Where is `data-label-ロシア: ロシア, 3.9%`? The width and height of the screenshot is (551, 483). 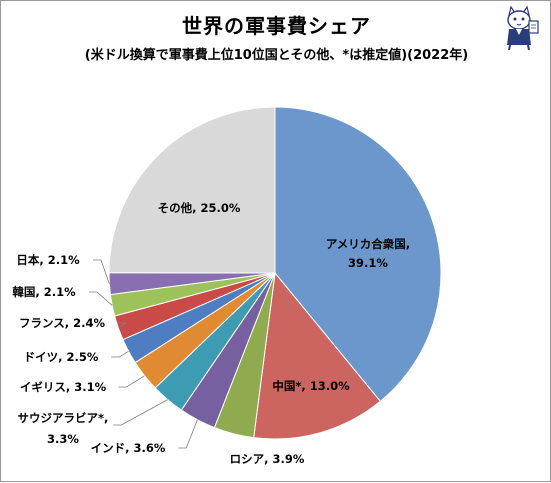 data-label-ロシア: ロシア, 3.9% is located at coordinates (267, 459).